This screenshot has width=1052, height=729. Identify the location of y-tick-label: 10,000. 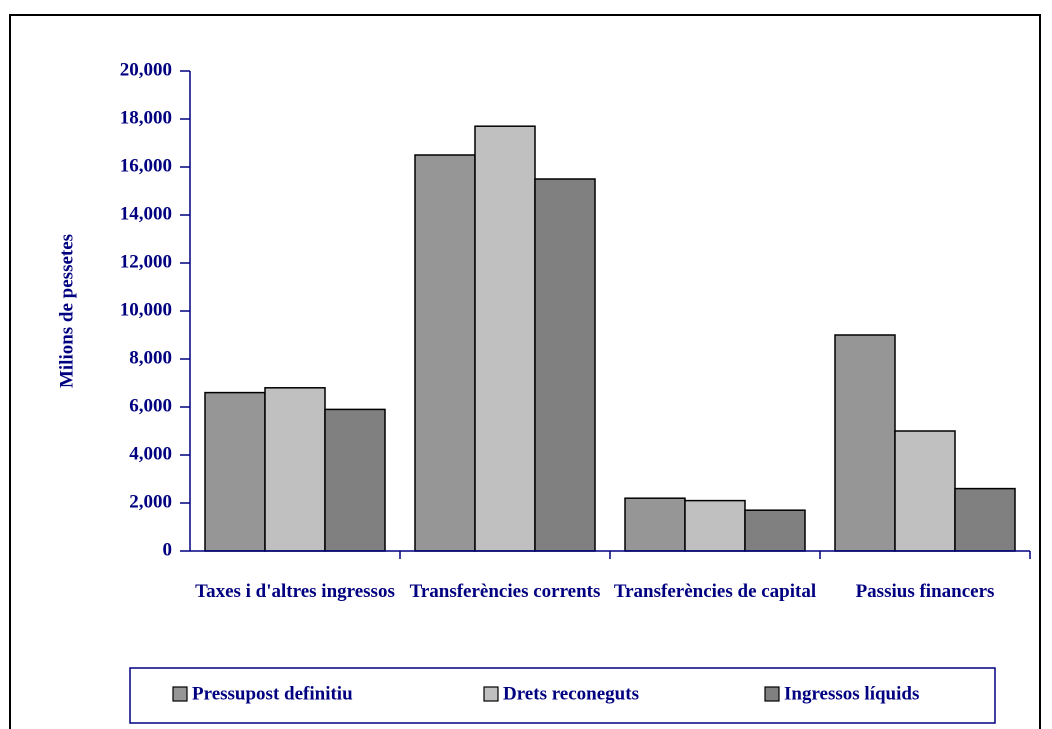
(146, 309).